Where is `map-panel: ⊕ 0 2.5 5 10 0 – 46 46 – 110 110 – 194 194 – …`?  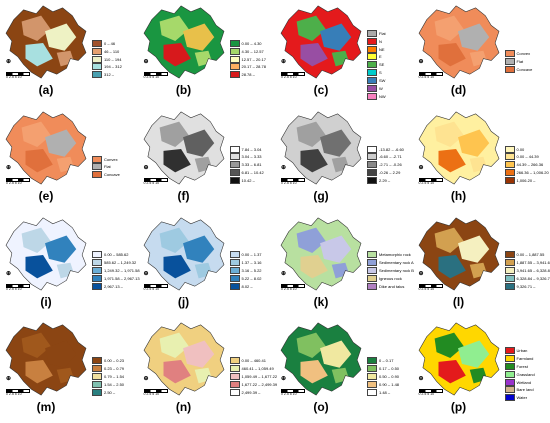
map-panel: ⊕ 0 2.5 5 10 0 – 46 46 – 110 110 – 194 194 – … is located at coordinates (68, 53).